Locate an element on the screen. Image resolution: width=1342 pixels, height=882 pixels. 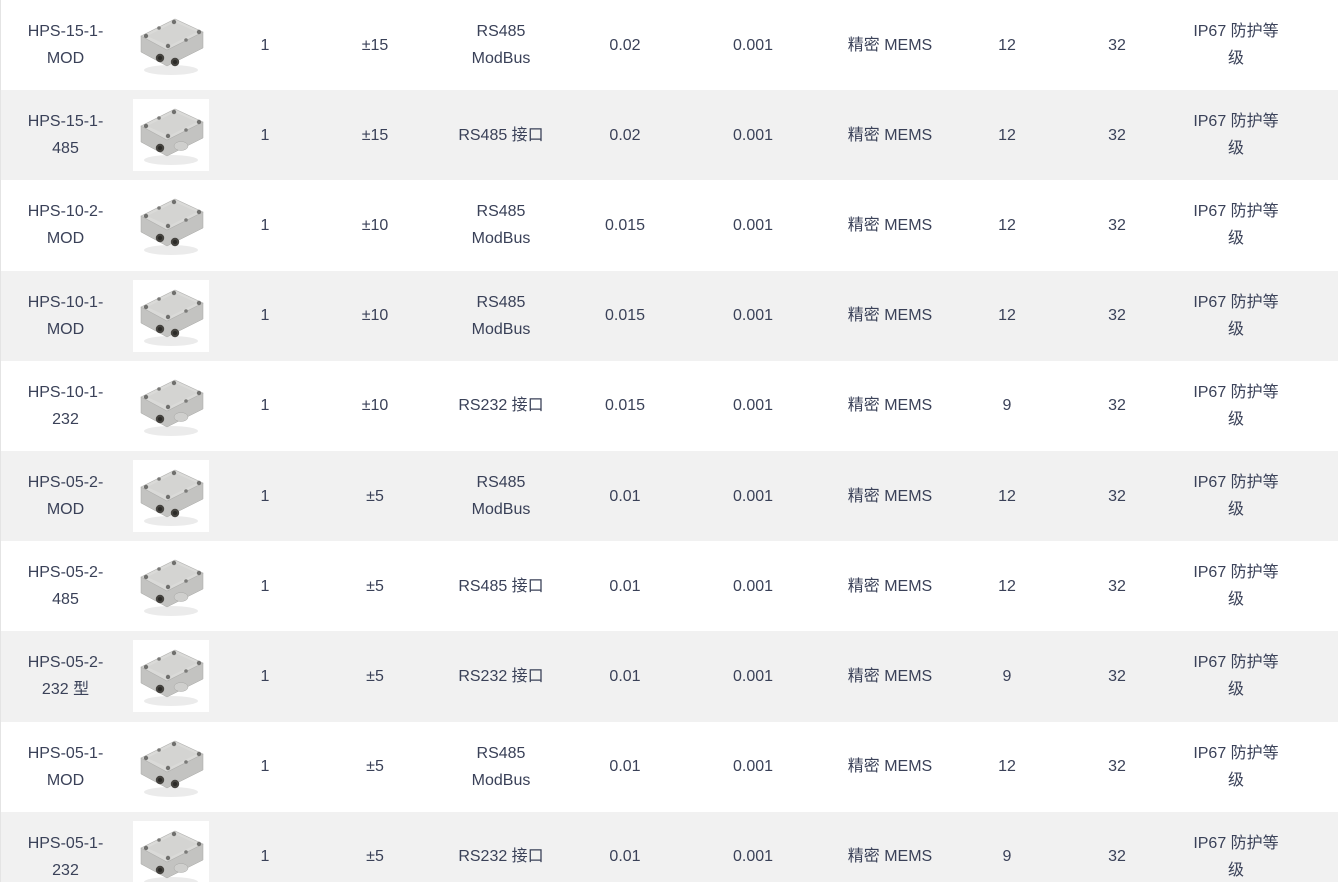
range-value: ±15 is located at coordinates (375, 135).